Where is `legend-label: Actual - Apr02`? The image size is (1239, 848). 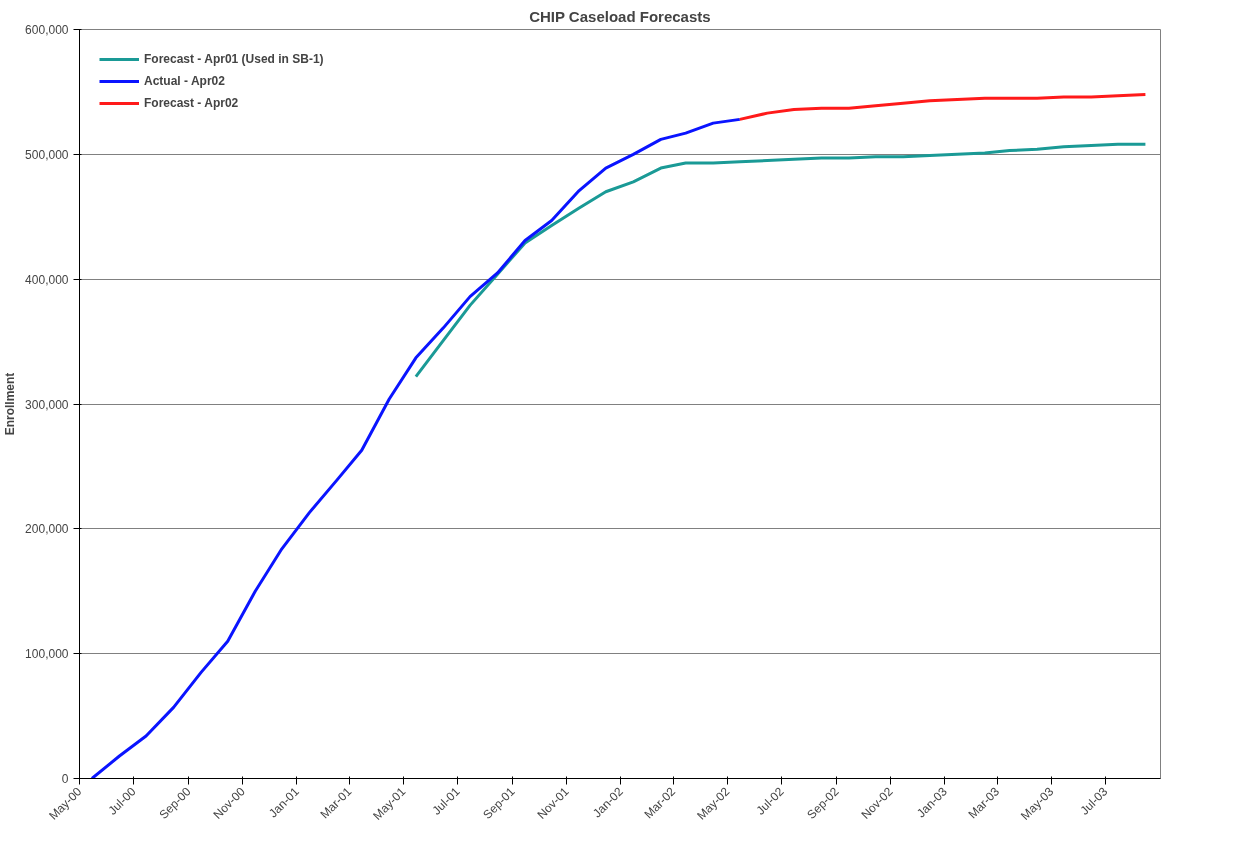 legend-label: Actual - Apr02 is located at coordinates (184, 81).